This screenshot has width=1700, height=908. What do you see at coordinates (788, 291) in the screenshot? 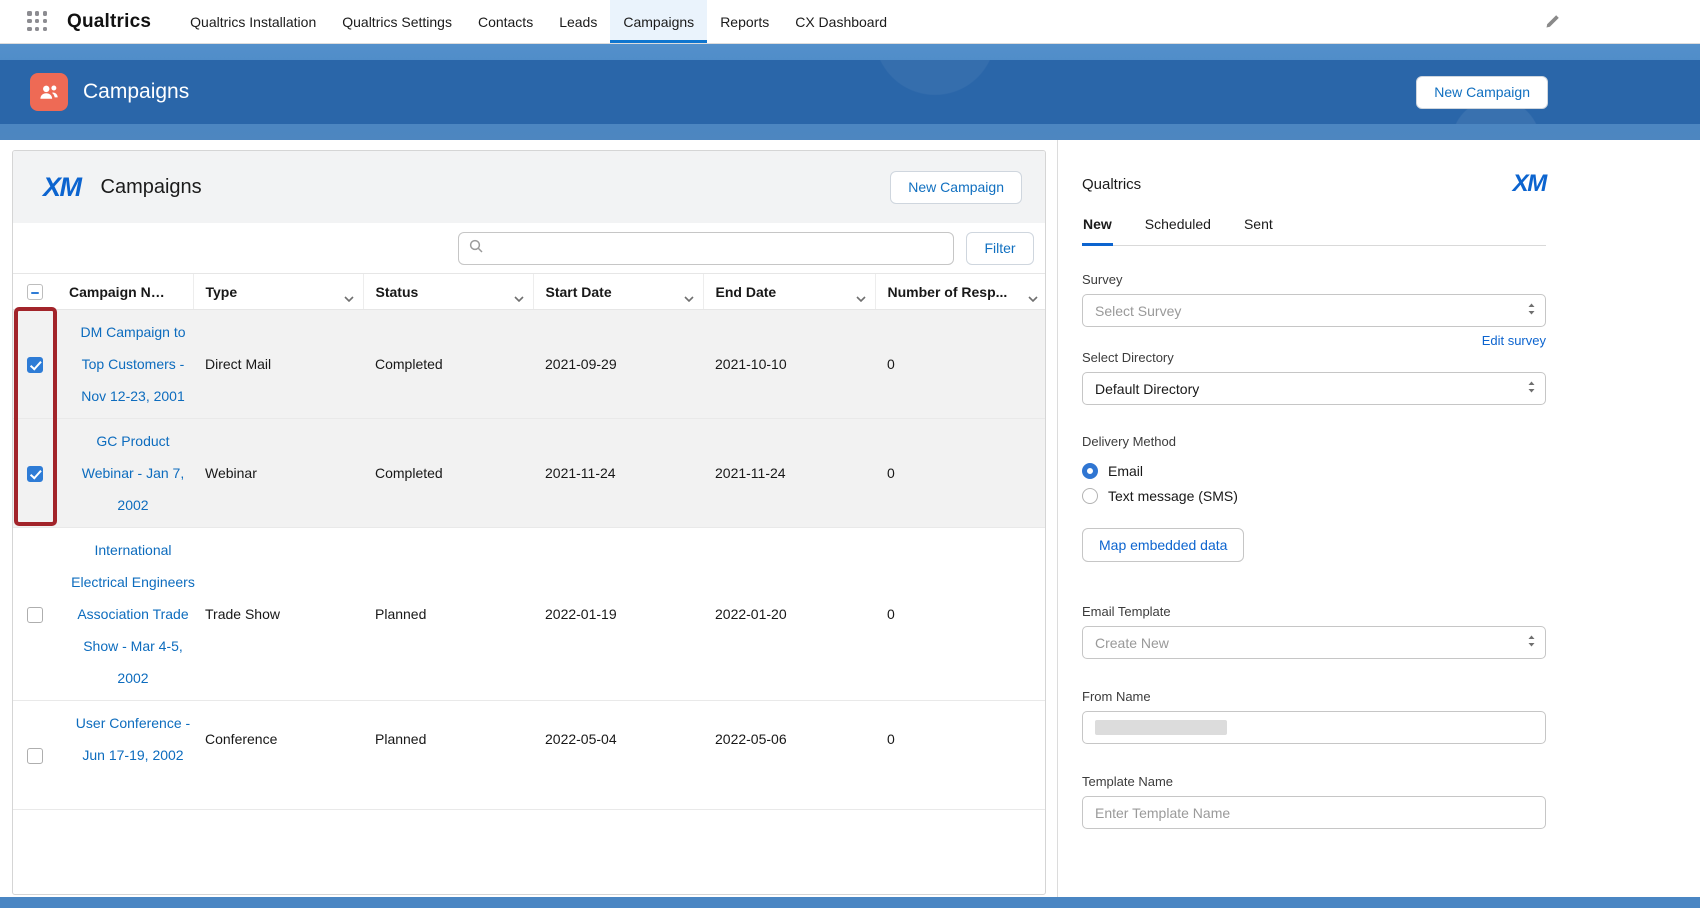
I see `column-header-end-date: End Date` at bounding box center [788, 291].